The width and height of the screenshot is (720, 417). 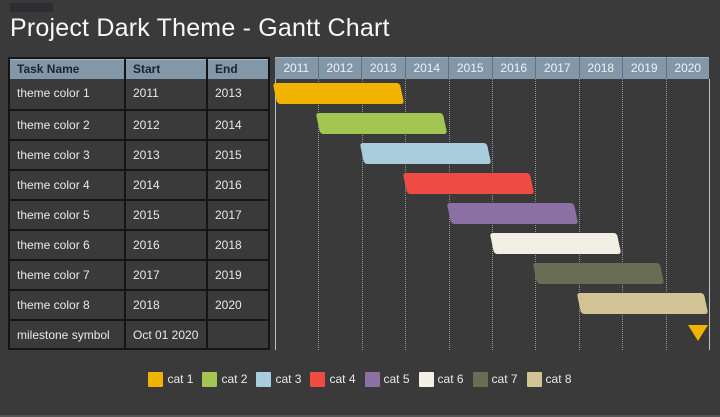 I want to click on legend-item: cat 2, so click(x=225, y=379).